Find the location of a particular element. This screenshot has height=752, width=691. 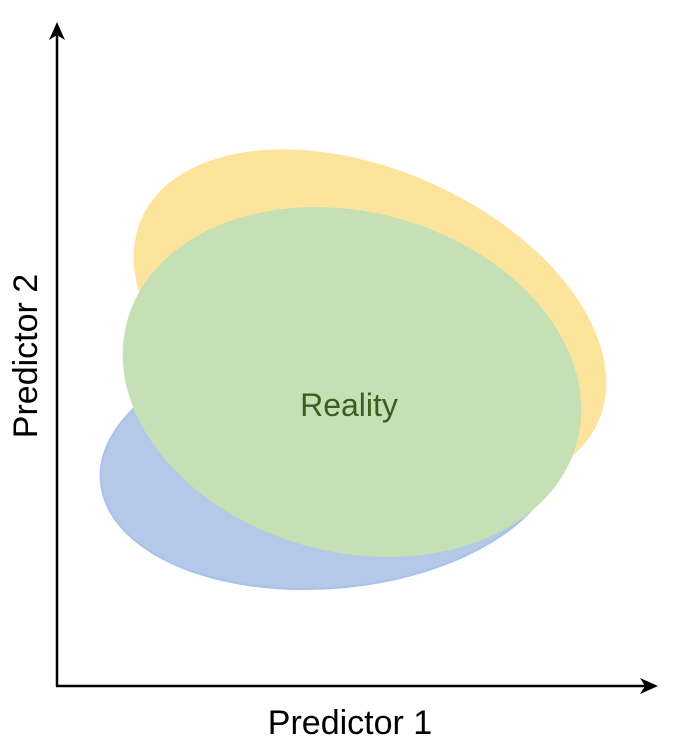

x-axis-label: Predictor 1 is located at coordinates (350, 723).